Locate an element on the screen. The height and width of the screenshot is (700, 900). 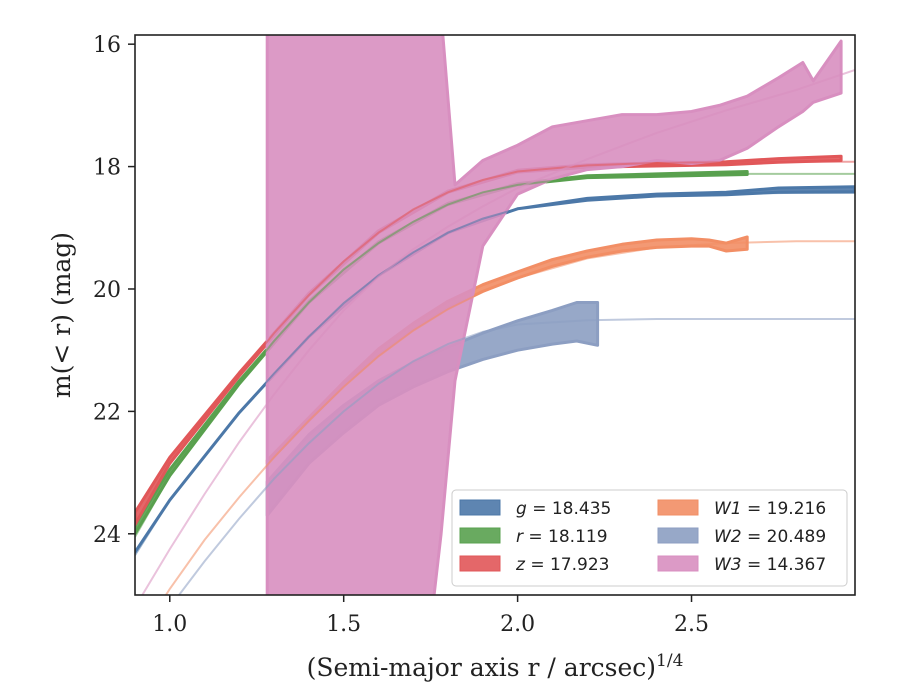
legend-label-W3: W3 = 14.367 is located at coordinates (770, 565).